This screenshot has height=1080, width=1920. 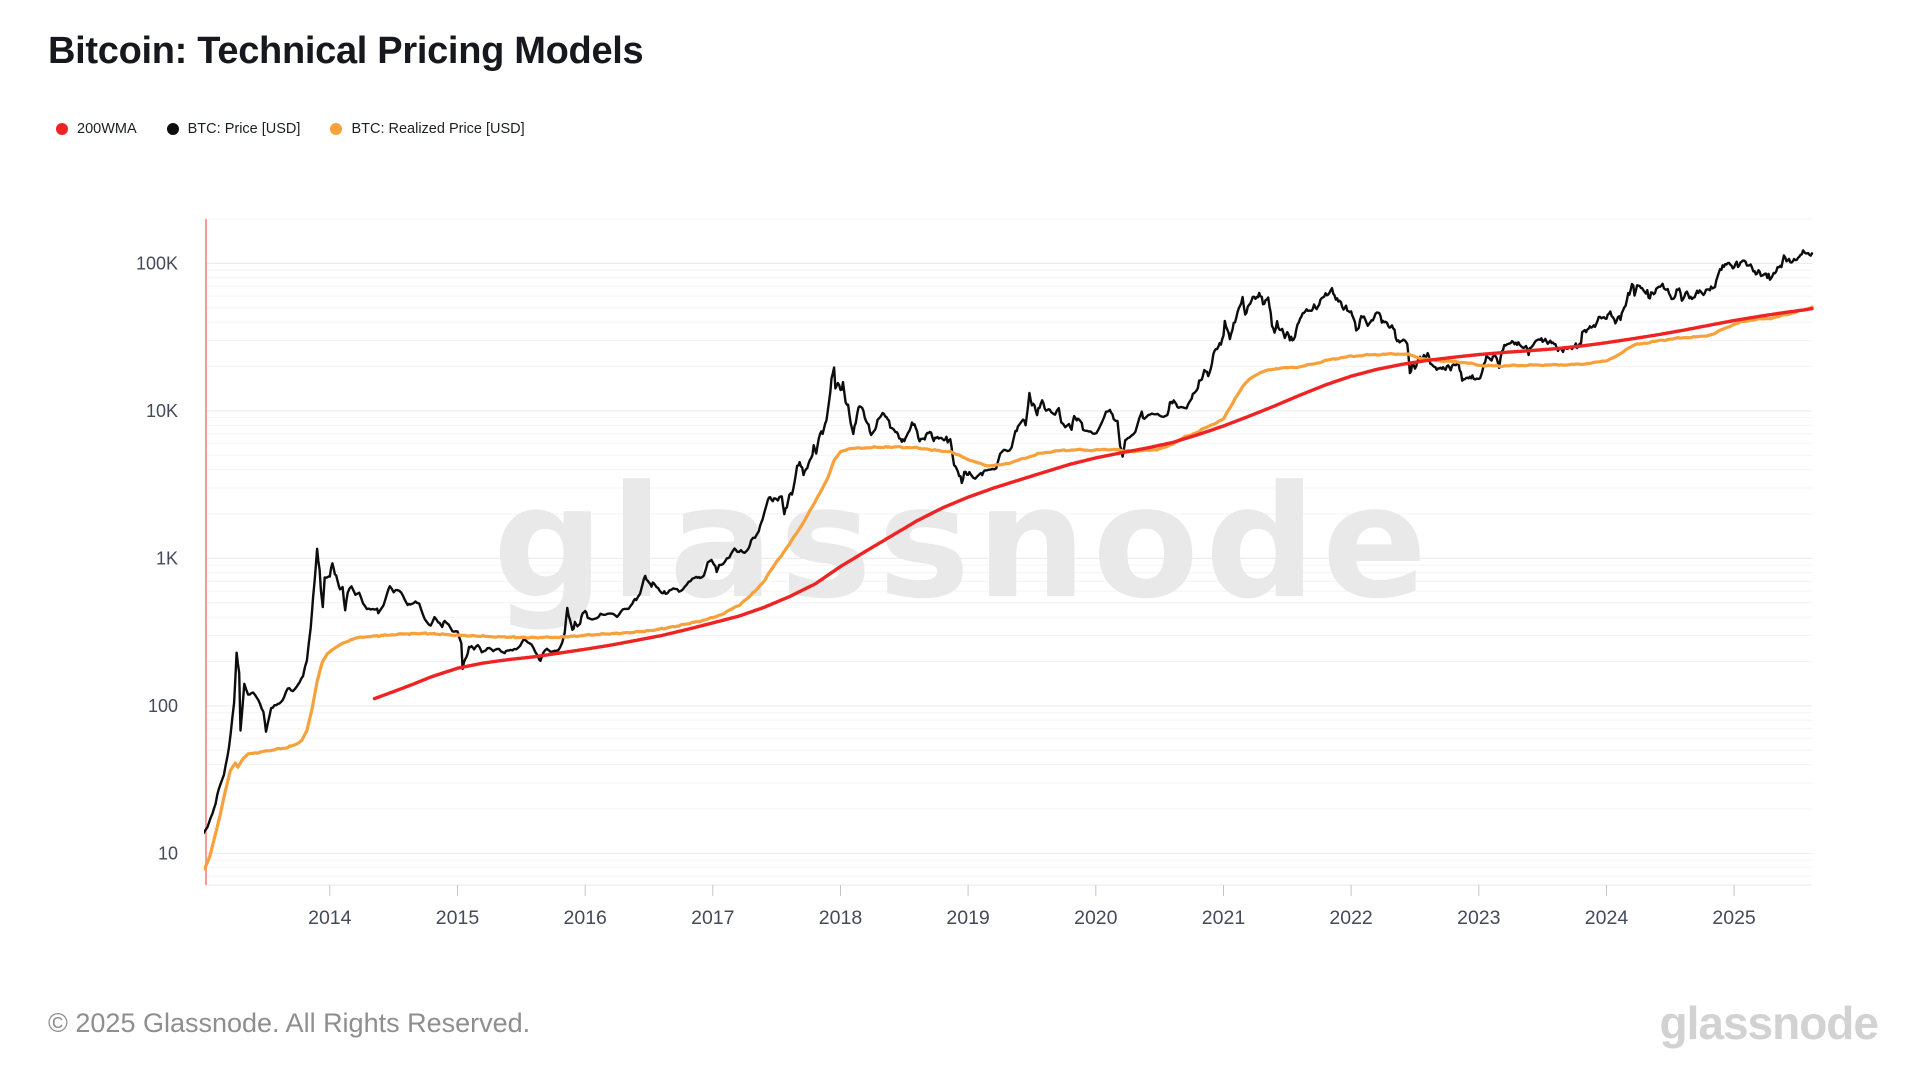 I want to click on legend-label-btc-realized-price: BTC: Realized Price [USD], so click(x=438, y=129).